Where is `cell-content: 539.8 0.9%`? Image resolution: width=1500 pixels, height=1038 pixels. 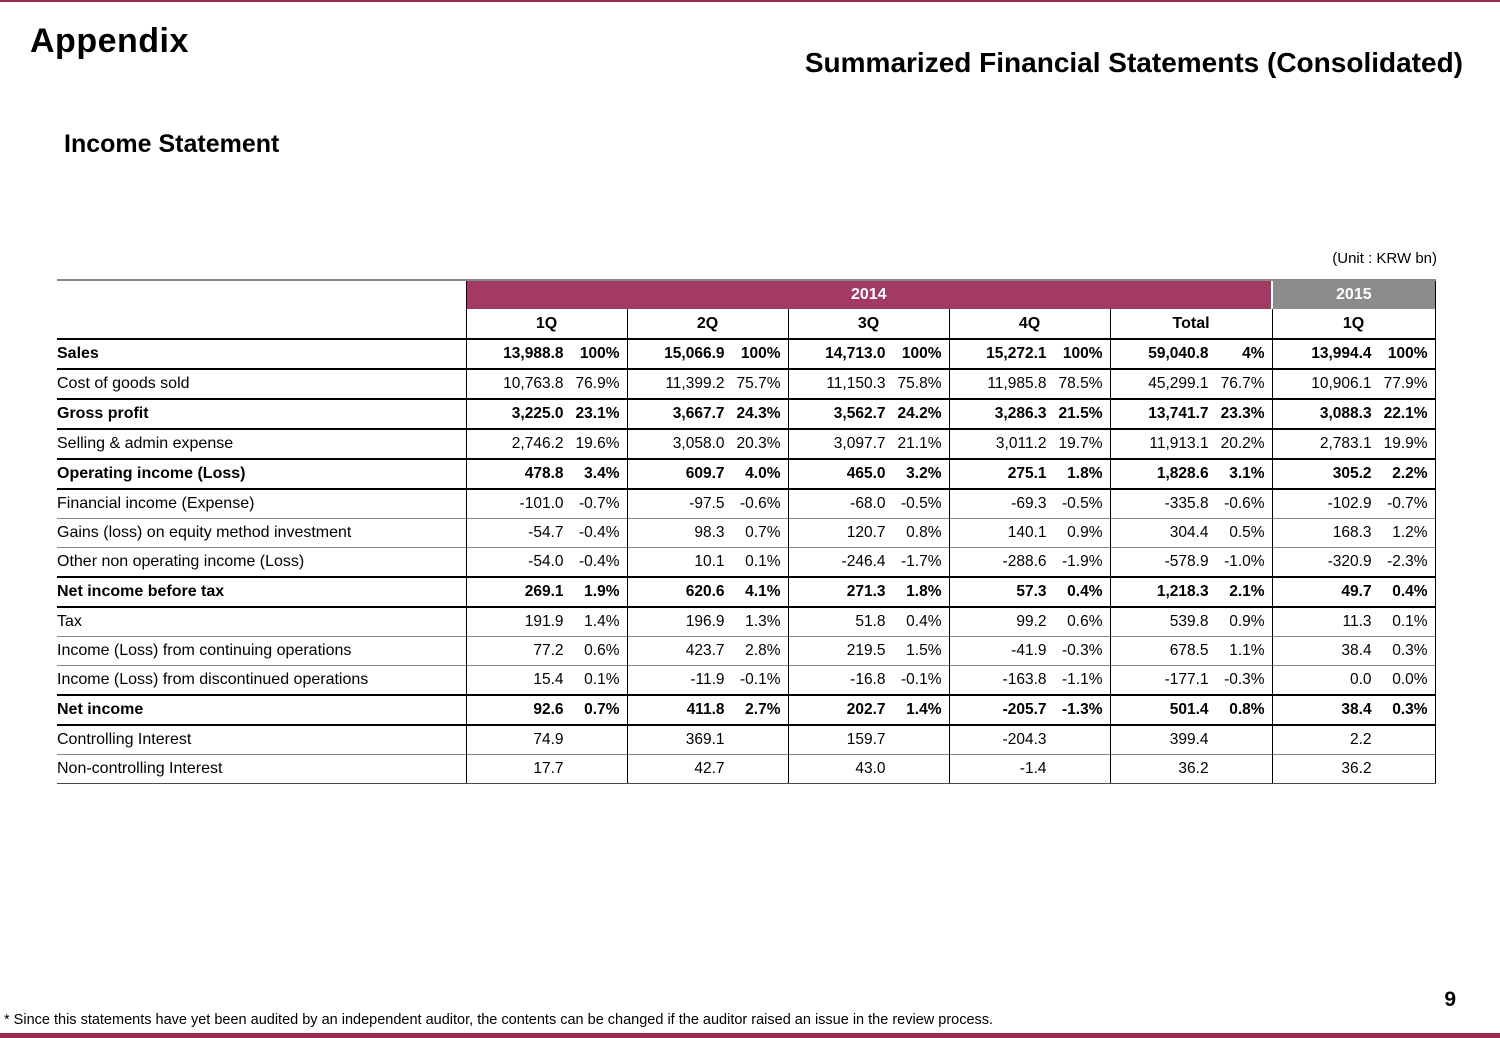
cell-content: 539.8 0.9% is located at coordinates (1191, 622).